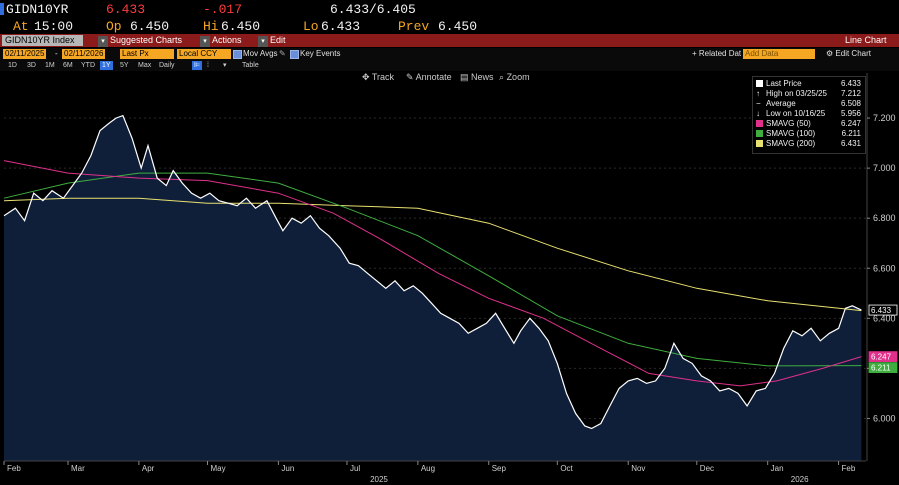 The image size is (899, 485). I want to click on chart-type-label: Line Chart, so click(866, 40).